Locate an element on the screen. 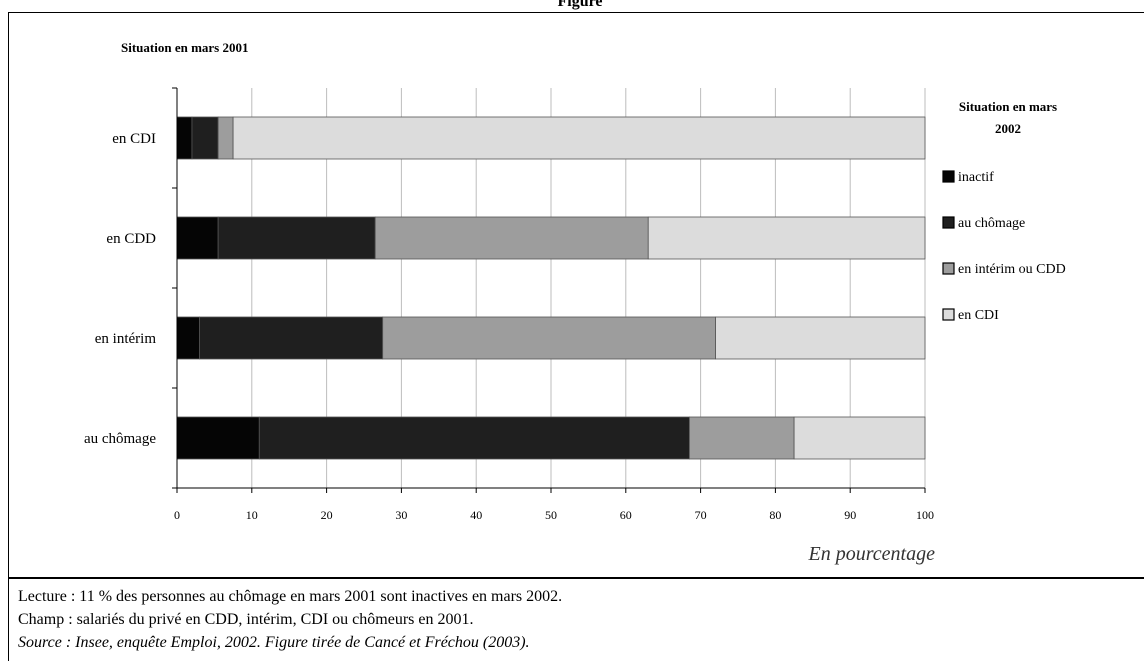 This screenshot has width=1144, height=661. x-tick-label: 70 is located at coordinates (701, 515).